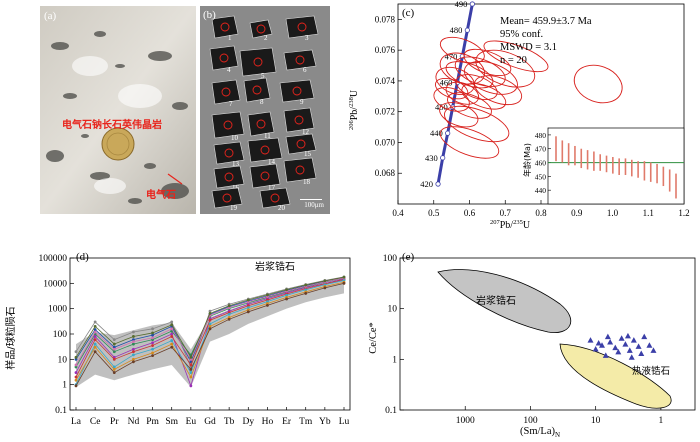 The width and height of the screenshot is (700, 442). Describe the element at coordinates (434, 213) in the screenshot. I see `c-xtick-label: 0.5` at that location.